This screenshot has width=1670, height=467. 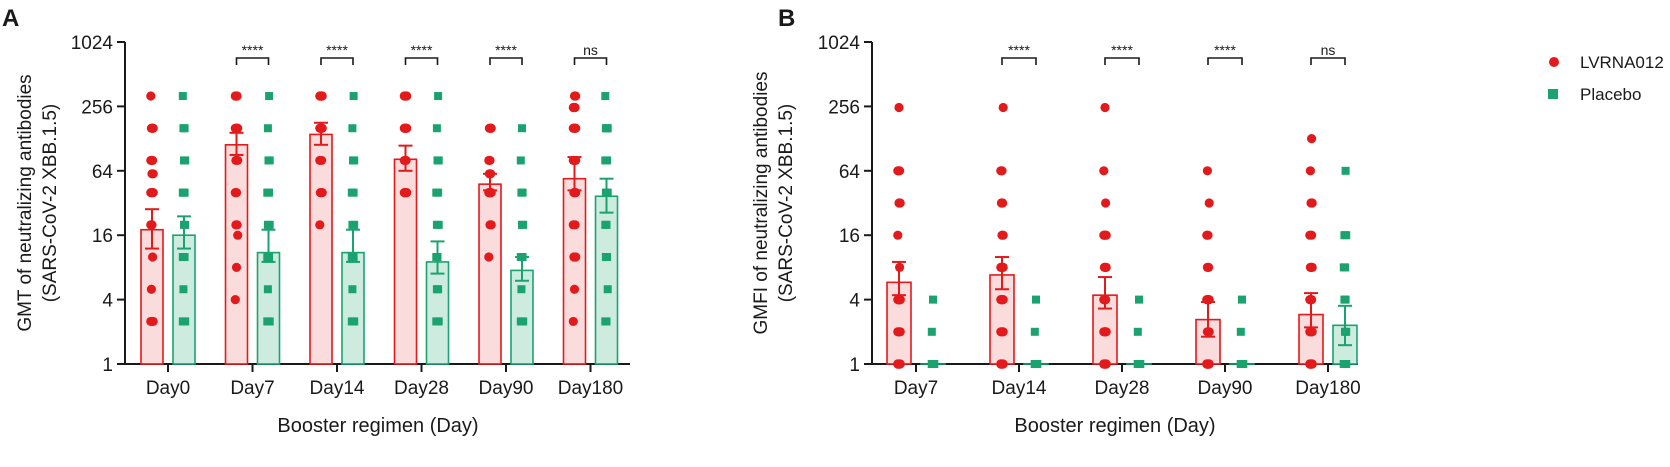 I want to click on bar-placebo, so click(x=522, y=317).